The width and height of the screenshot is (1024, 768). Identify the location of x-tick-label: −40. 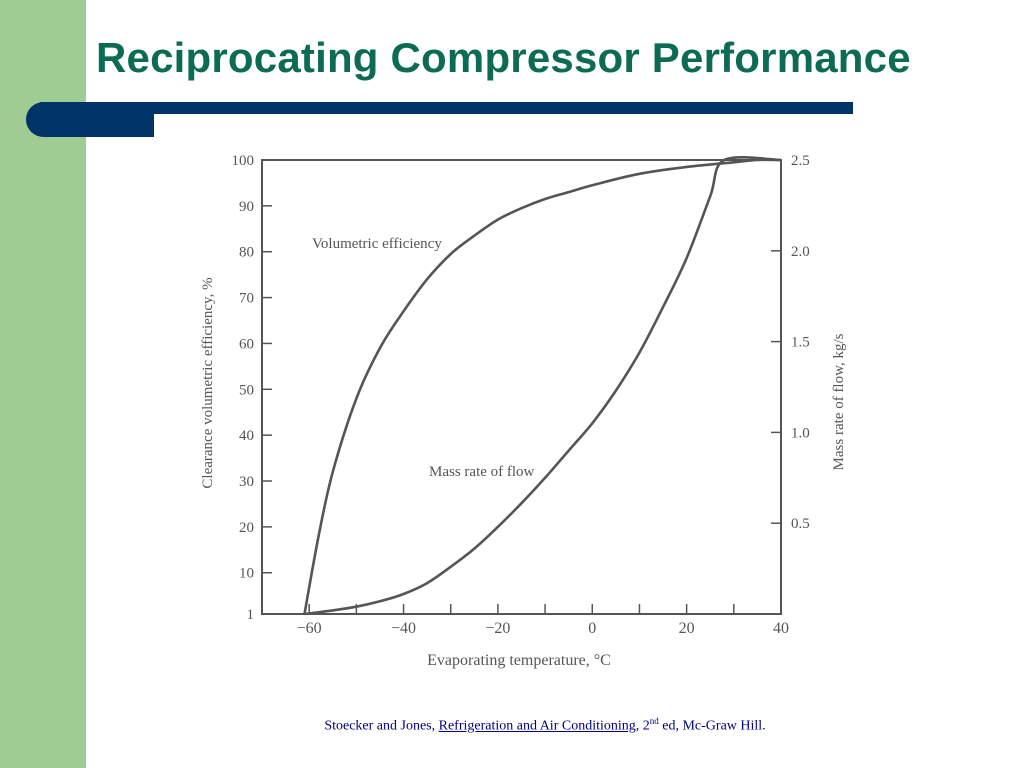
(403, 628).